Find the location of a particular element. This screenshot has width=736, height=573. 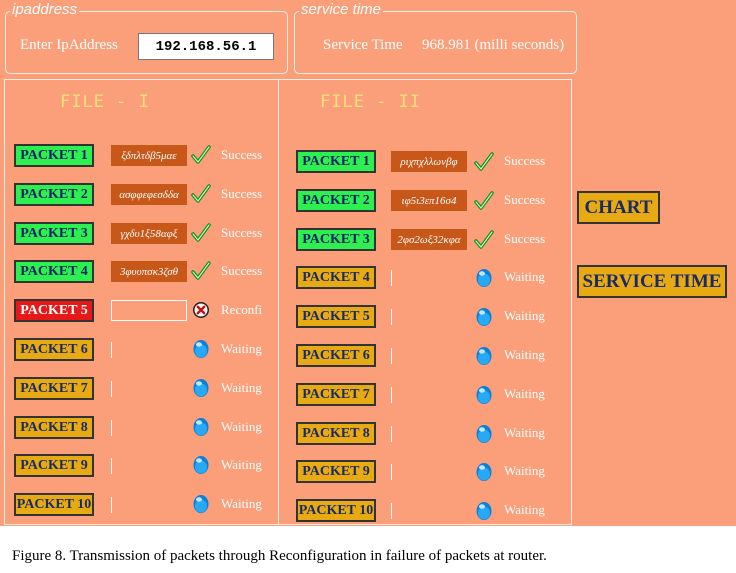

file2-packet-5-key-placeholder is located at coordinates (391, 317).